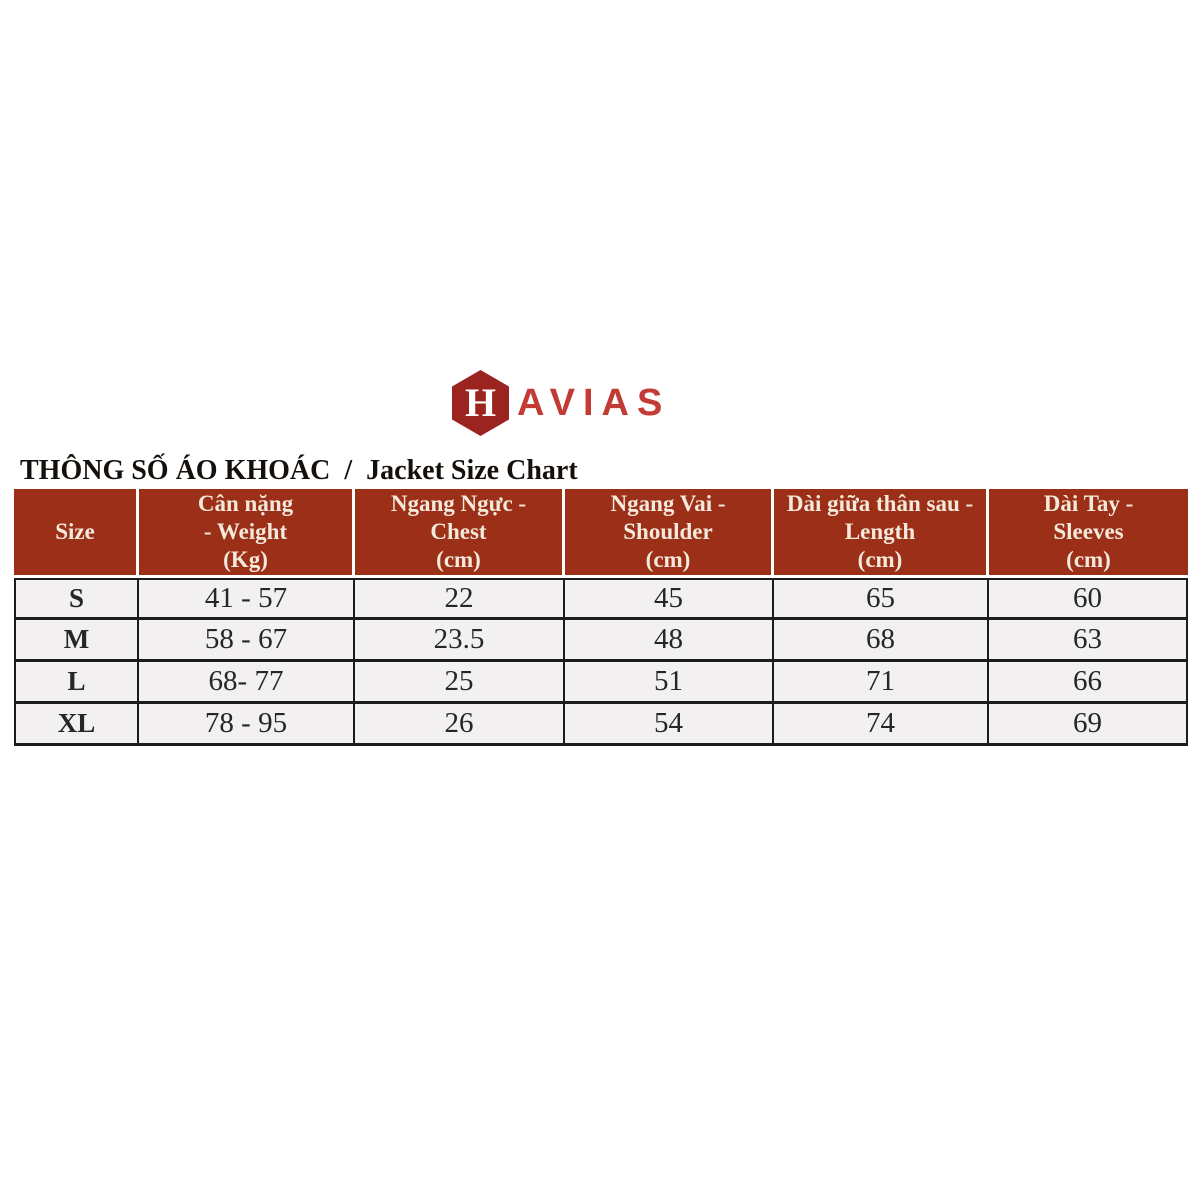  What do you see at coordinates (881, 725) in the screenshot?
I see `length-cell: 74` at bounding box center [881, 725].